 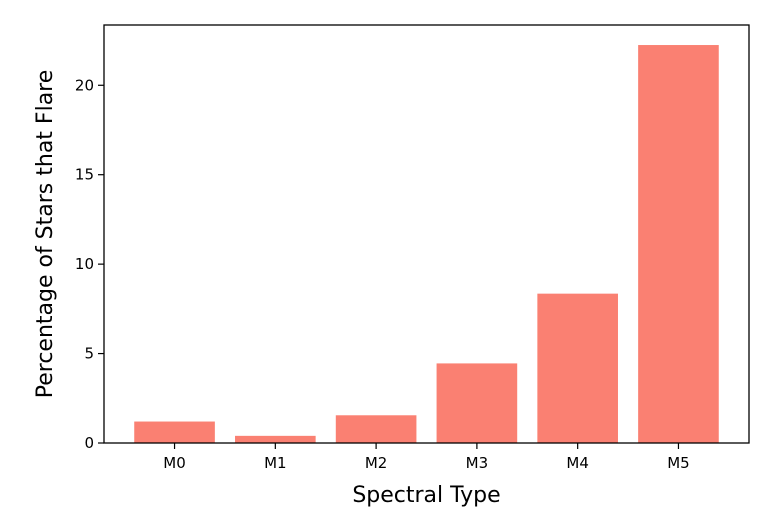 What do you see at coordinates (89, 354) in the screenshot?
I see `y-tick-label: 5` at bounding box center [89, 354].